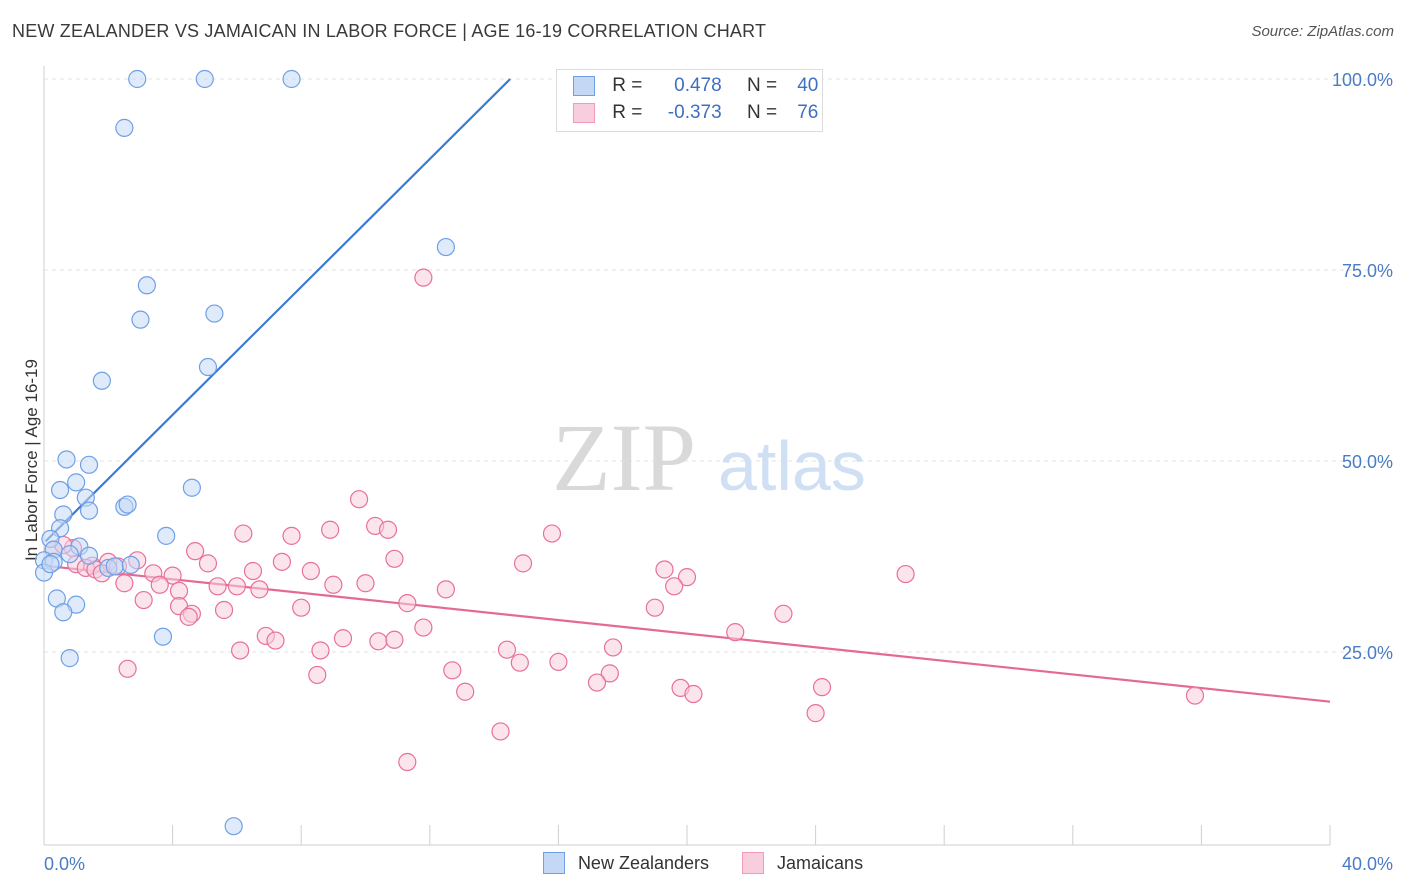 The height and width of the screenshot is (892, 1406). Describe the element at coordinates (820, 862) in the screenshot. I see `legend-label: Jamaicans` at that location.